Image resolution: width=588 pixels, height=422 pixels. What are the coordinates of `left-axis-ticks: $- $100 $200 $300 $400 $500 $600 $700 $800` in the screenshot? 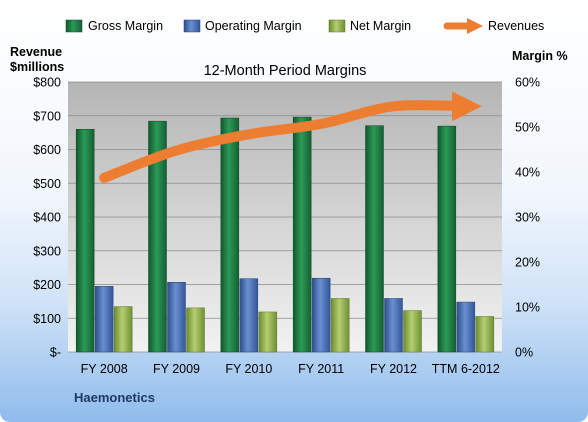 It's located at (47, 218).